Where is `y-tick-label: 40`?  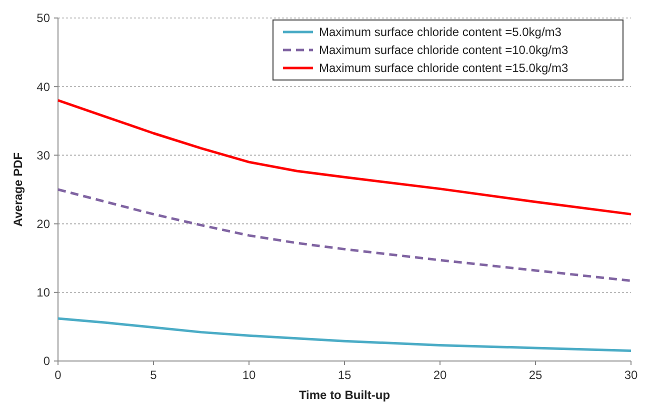 y-tick-label: 40 is located at coordinates (43, 87).